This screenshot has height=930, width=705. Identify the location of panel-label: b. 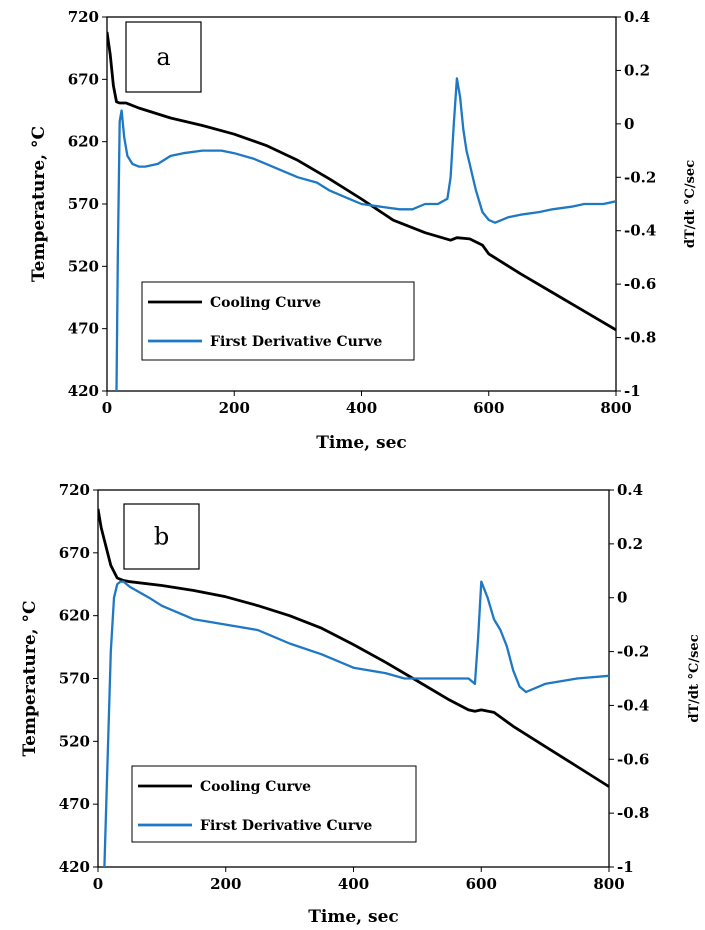
(161, 537).